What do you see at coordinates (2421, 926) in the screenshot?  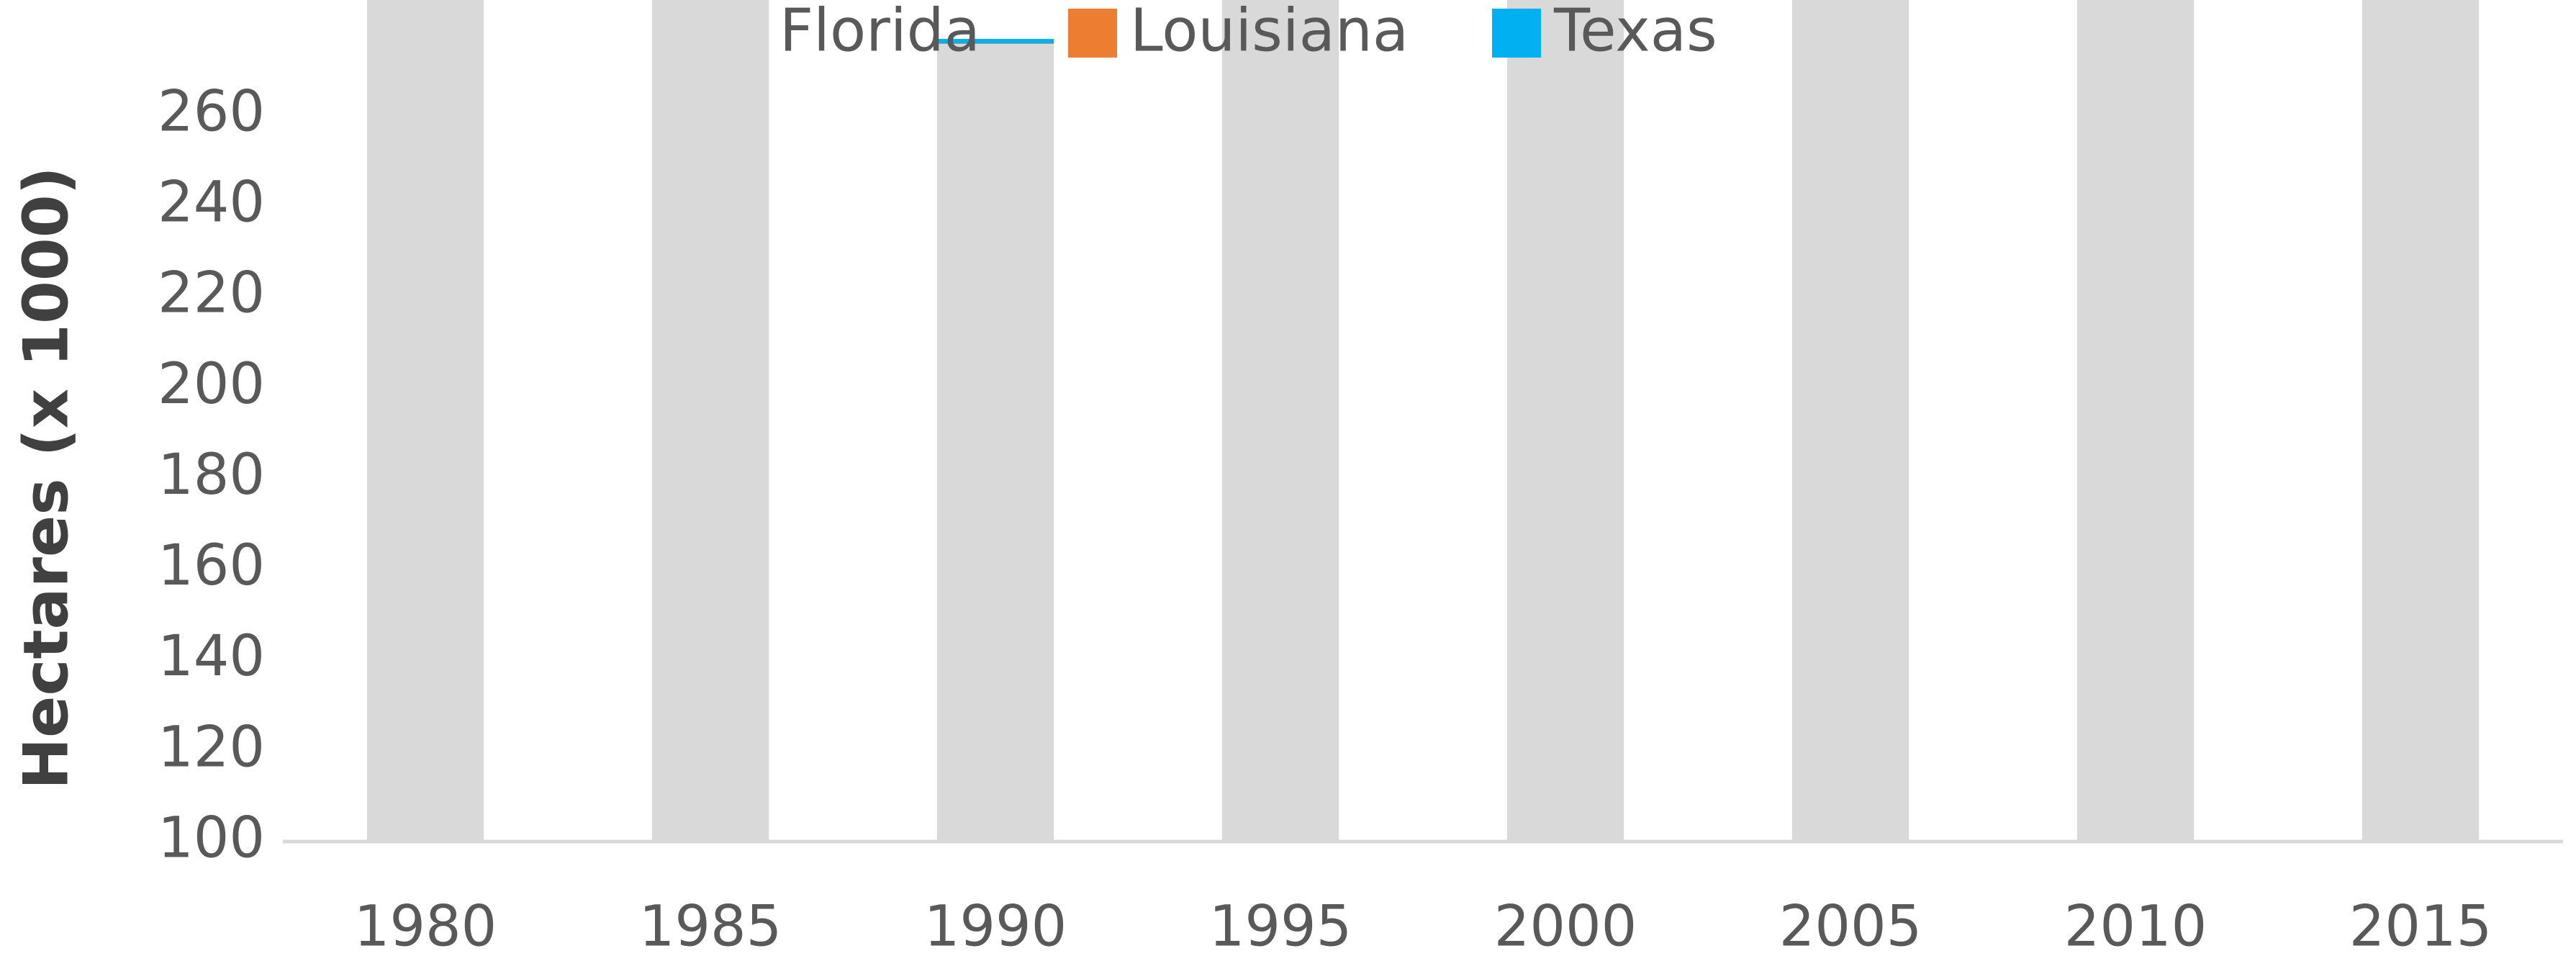 I see `x-tick-label: 2015` at bounding box center [2421, 926].